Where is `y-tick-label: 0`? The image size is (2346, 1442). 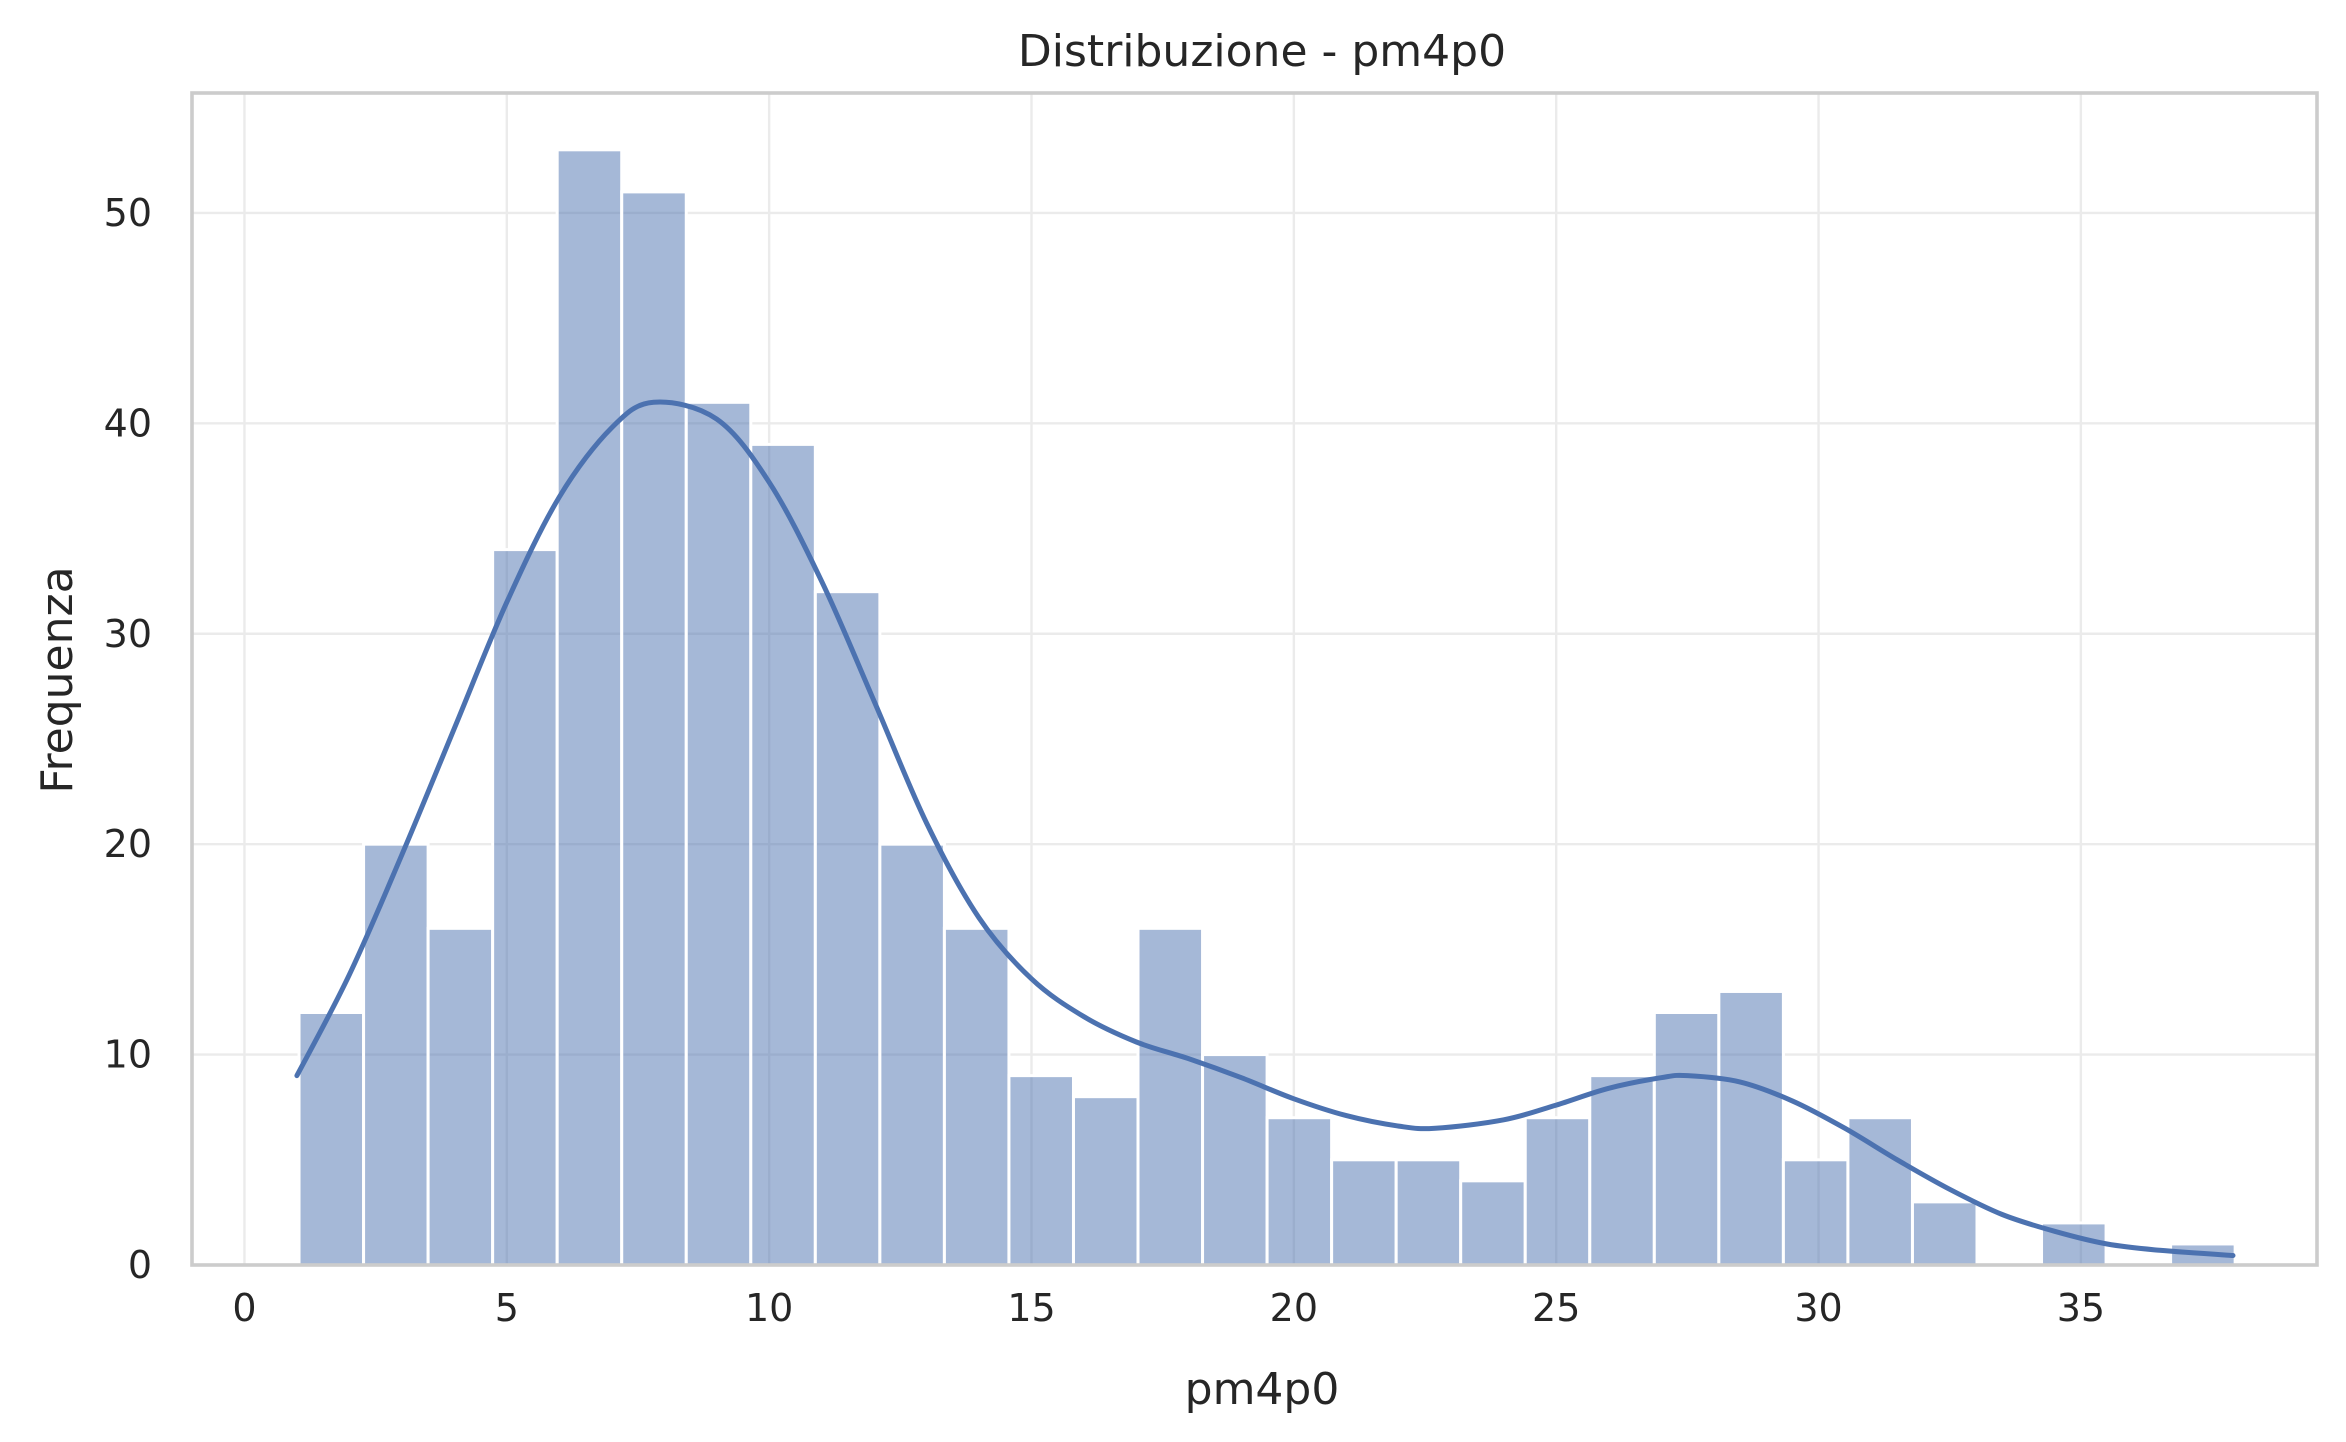
y-tick-label: 0 is located at coordinates (140, 1265).